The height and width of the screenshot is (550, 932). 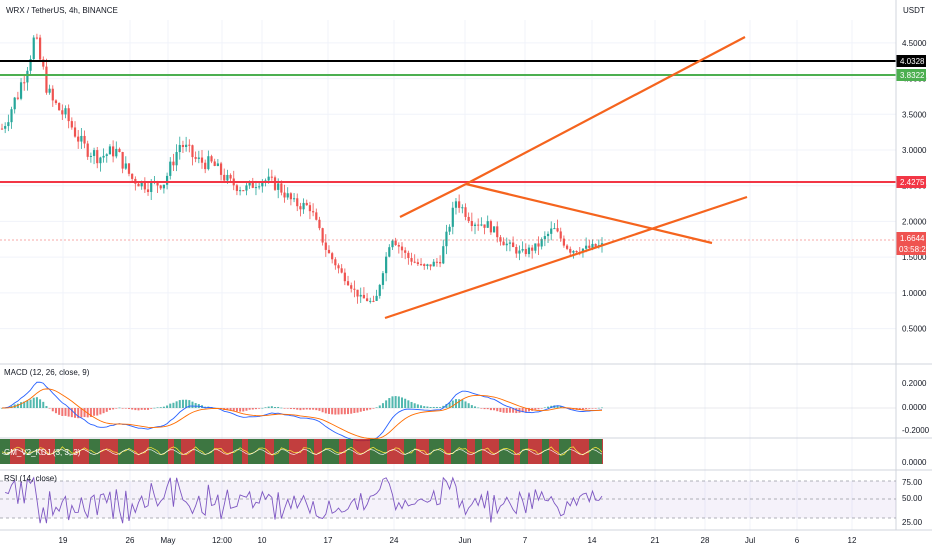 What do you see at coordinates (589, 213) in the screenshot?
I see `trend-line-descending` at bounding box center [589, 213].